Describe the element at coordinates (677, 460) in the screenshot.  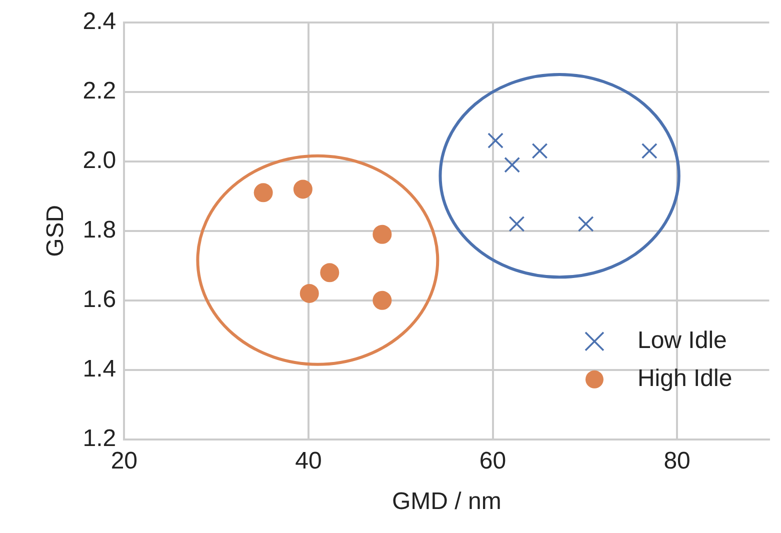
I see `x-tick-label: 80` at that location.